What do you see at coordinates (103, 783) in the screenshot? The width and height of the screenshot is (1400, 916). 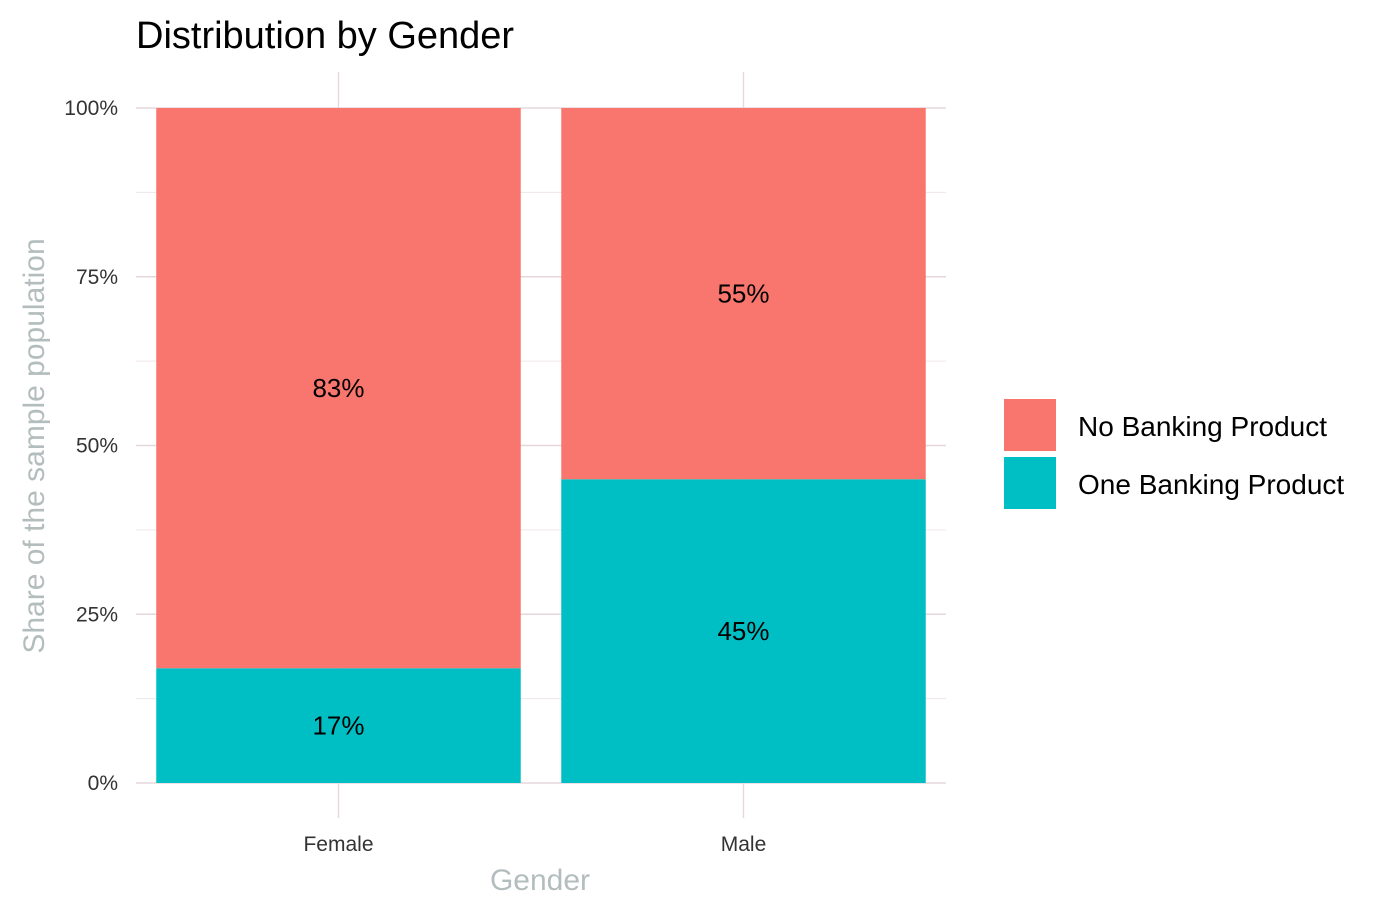 I see `y-tick-label: 0%` at bounding box center [103, 783].